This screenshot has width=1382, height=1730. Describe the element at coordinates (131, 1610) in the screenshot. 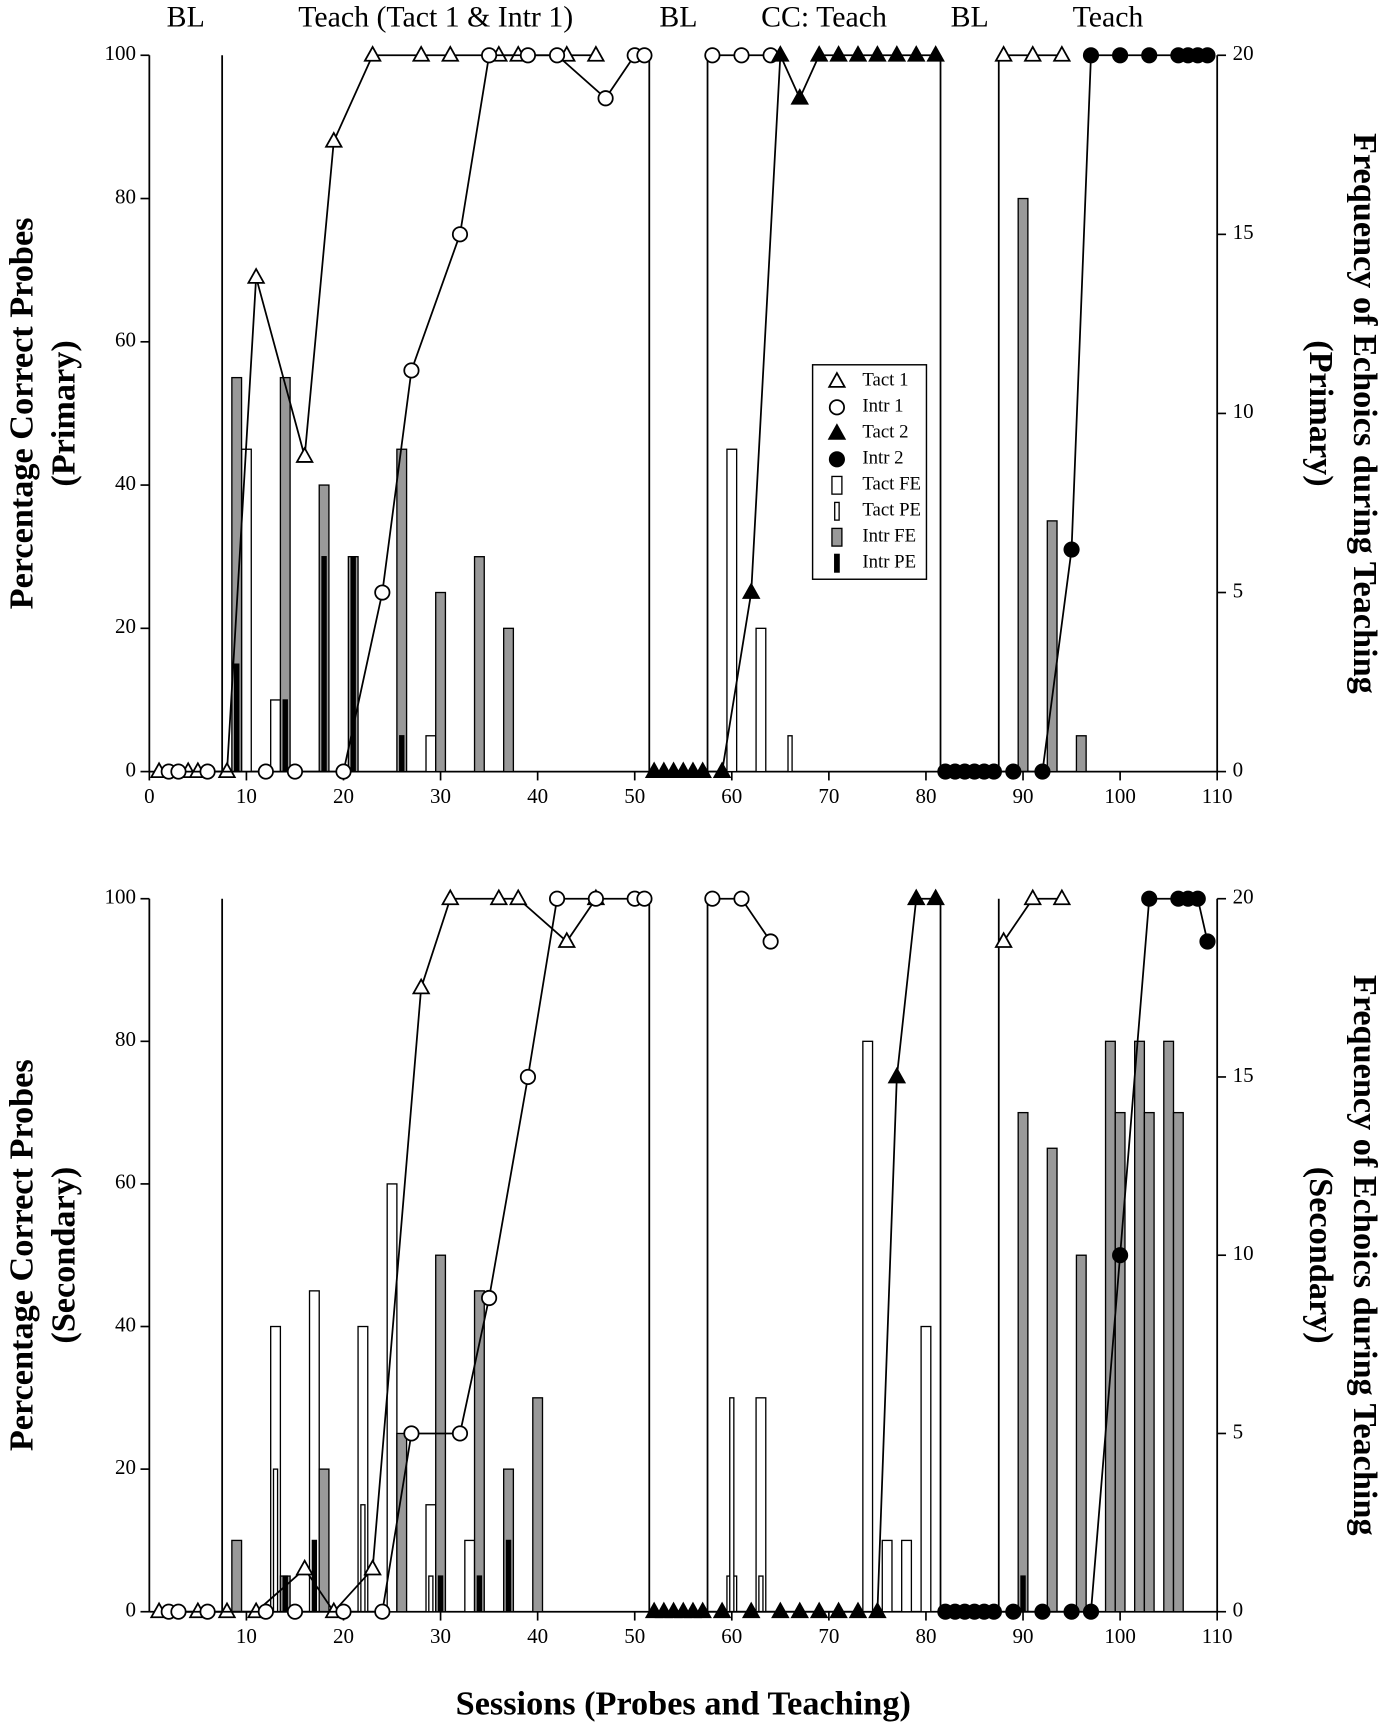

I see `y-tick-label: 0` at that location.